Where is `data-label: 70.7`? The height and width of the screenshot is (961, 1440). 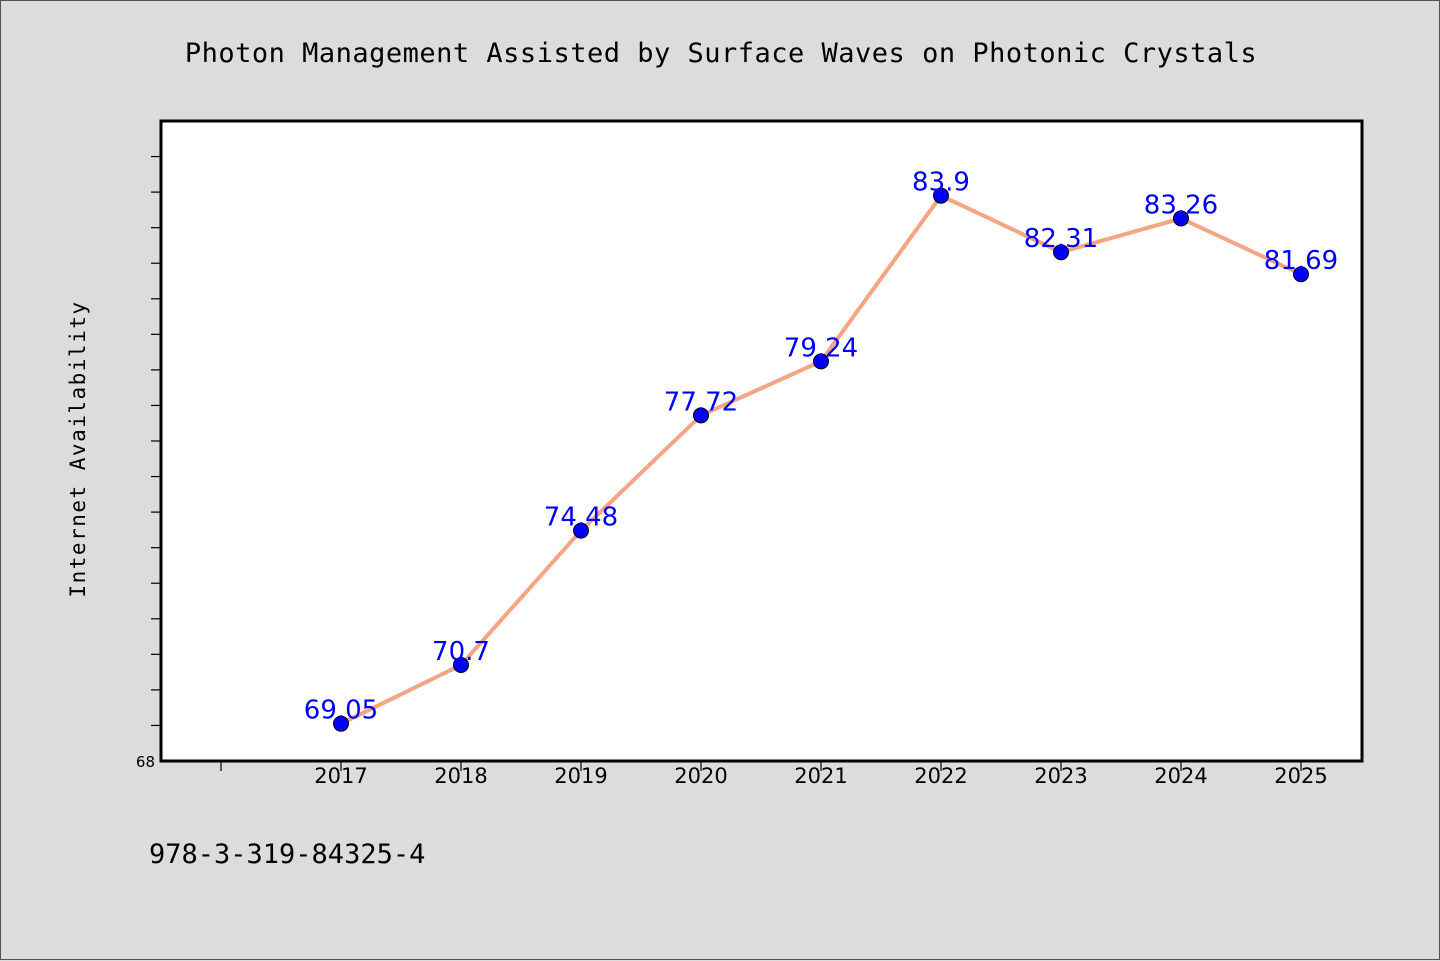
data-label: 70.7 is located at coordinates (461, 652).